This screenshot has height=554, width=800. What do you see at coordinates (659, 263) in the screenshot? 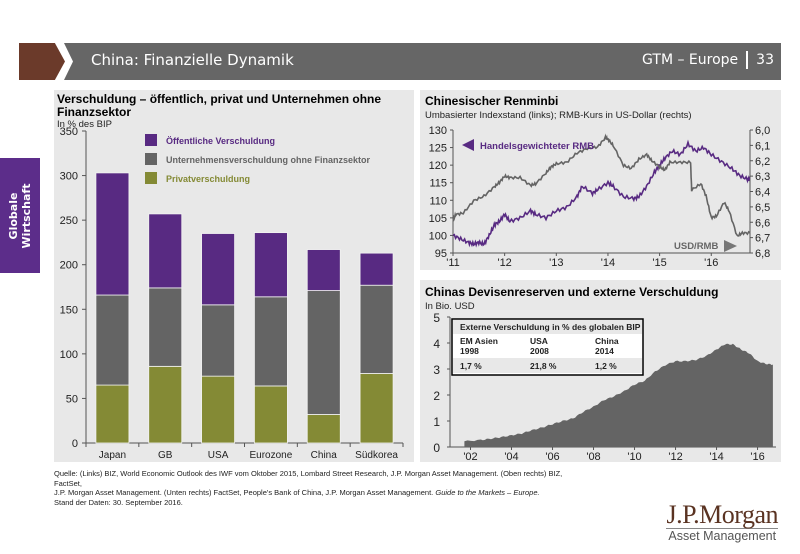
I see `x-tick-label: '15` at bounding box center [659, 263].